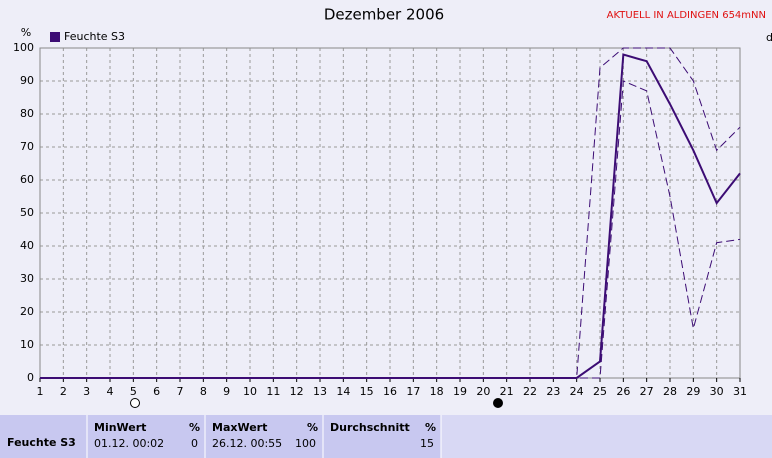 This screenshot has width=772, height=458. I want to click on legend-label: Feuchte S3, so click(94, 36).